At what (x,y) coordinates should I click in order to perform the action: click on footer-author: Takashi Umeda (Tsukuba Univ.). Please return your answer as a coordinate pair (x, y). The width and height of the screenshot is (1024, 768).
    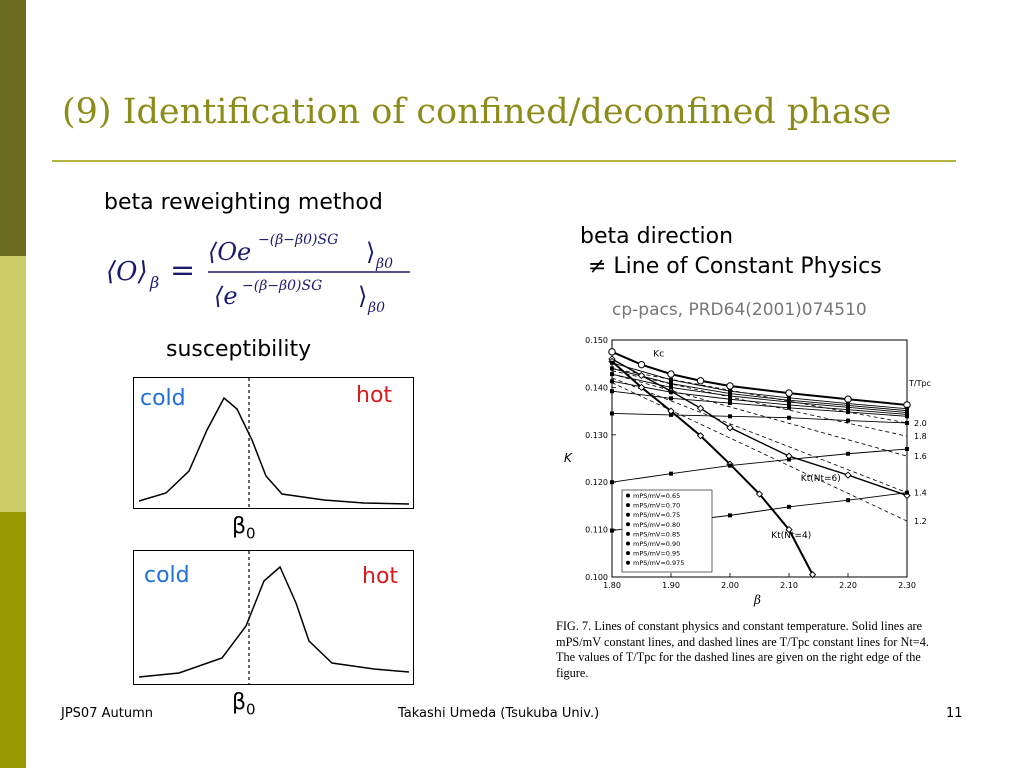
    Looking at the image, I should click on (499, 713).